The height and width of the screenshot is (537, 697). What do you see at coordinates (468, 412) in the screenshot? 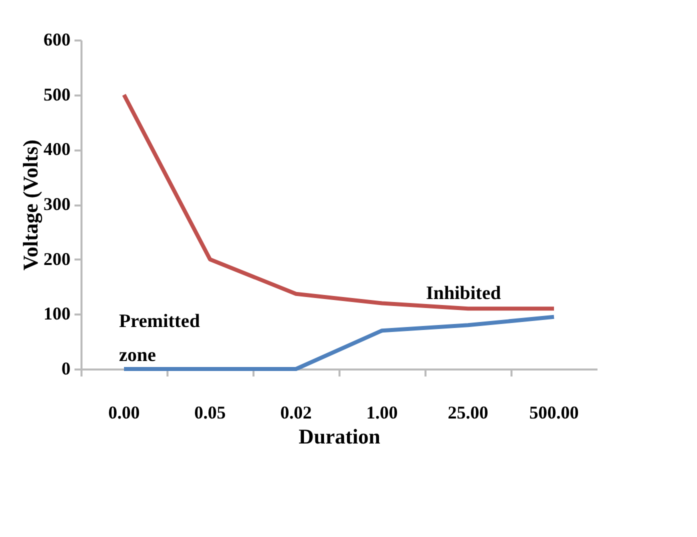
I see `x-tick-label: 25.00` at bounding box center [468, 412].